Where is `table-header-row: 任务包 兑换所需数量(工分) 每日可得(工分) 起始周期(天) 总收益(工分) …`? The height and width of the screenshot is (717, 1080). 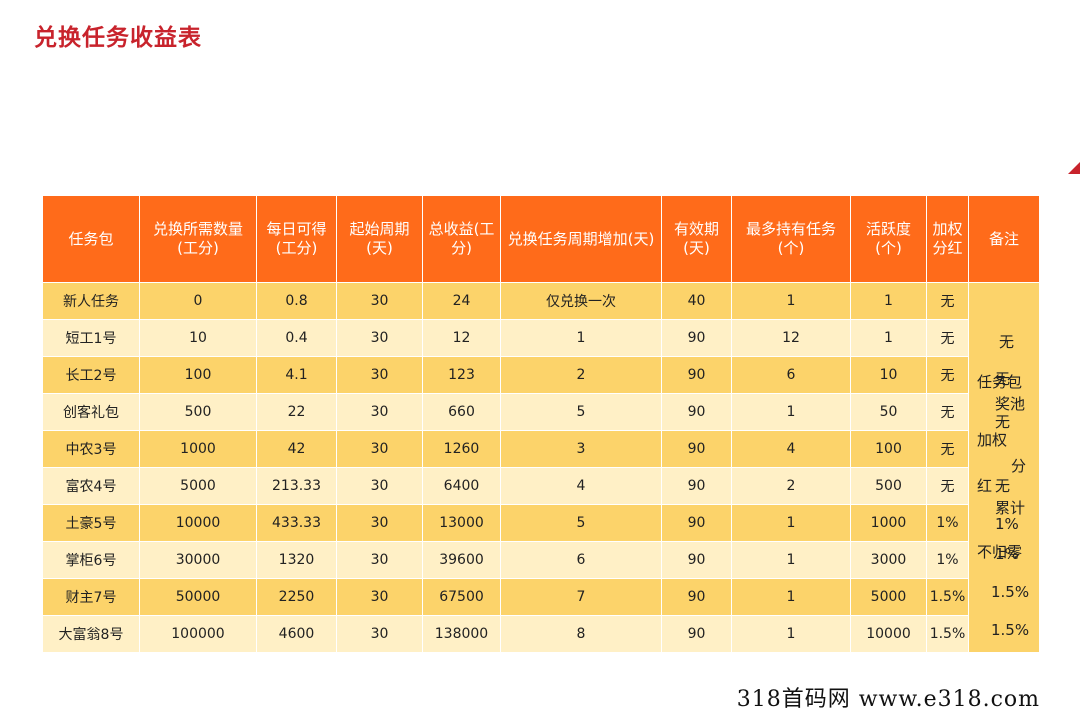 table-header-row: 任务包 兑换所需数量(工分) 每日可得(工分) 起始周期(天) 总收益(工分) … is located at coordinates (541, 239).